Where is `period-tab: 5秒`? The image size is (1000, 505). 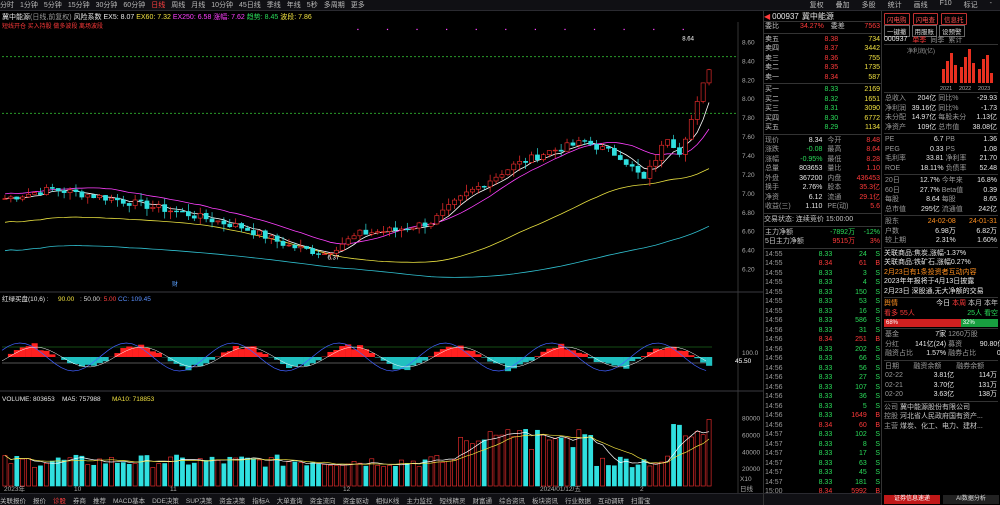
period-tab: 5秒 is located at coordinates (312, 5).